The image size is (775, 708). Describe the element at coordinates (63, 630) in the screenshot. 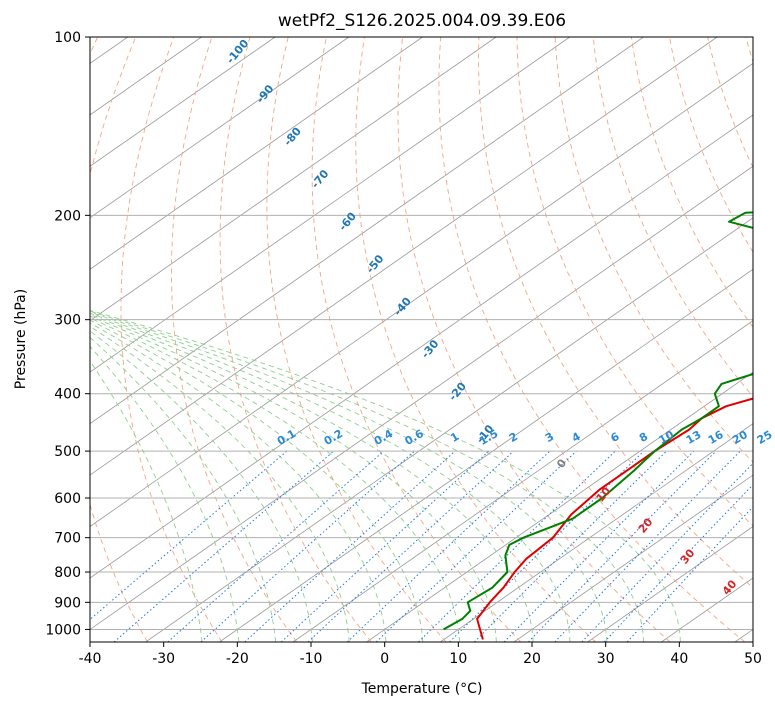

I see `y-tick-label: 1000` at that location.